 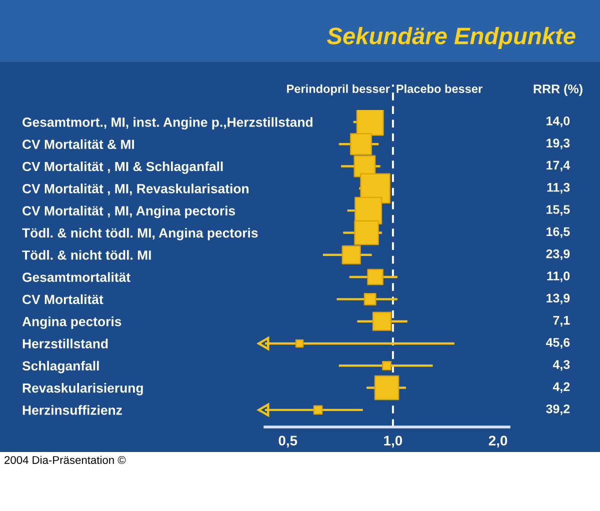 I want to click on text: Placebo besser, so click(x=439, y=89).